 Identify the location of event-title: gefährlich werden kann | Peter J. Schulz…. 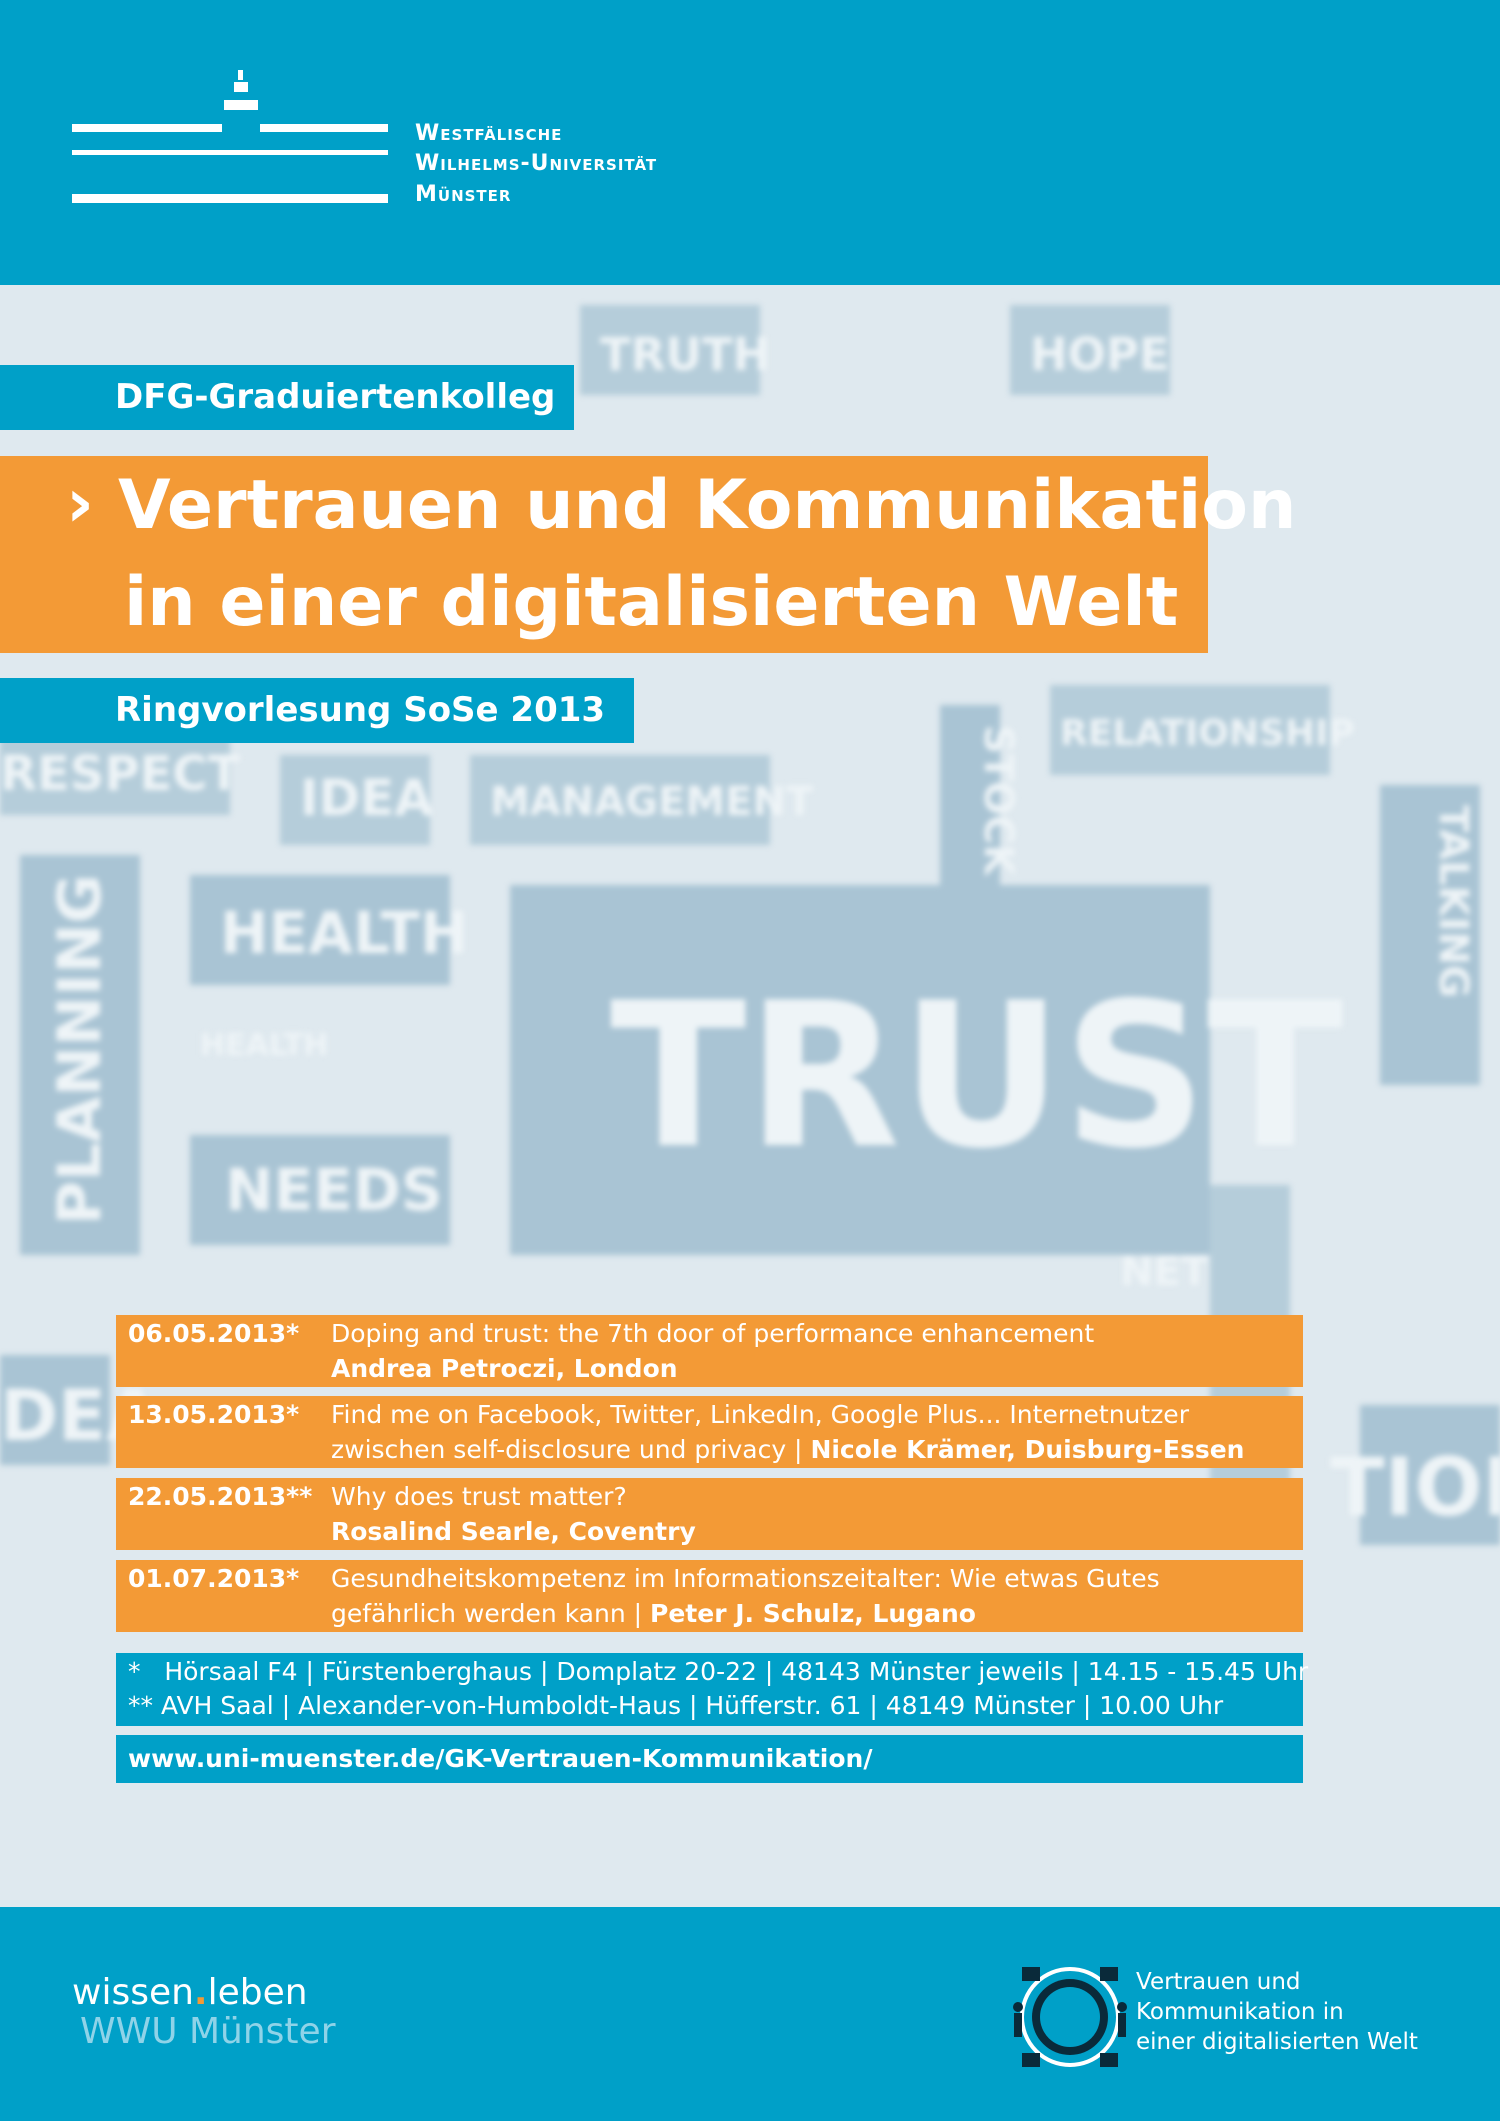
(653, 1613).